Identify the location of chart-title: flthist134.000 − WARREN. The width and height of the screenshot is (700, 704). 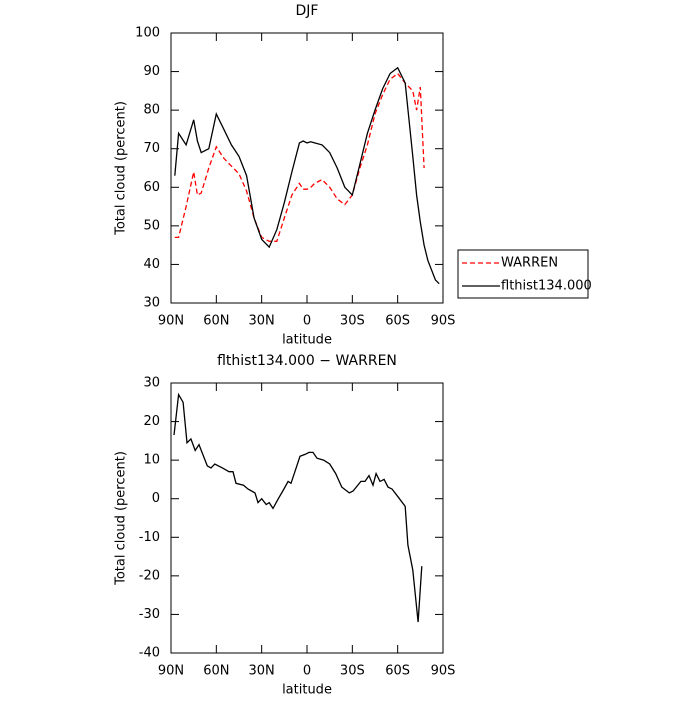
(307, 361).